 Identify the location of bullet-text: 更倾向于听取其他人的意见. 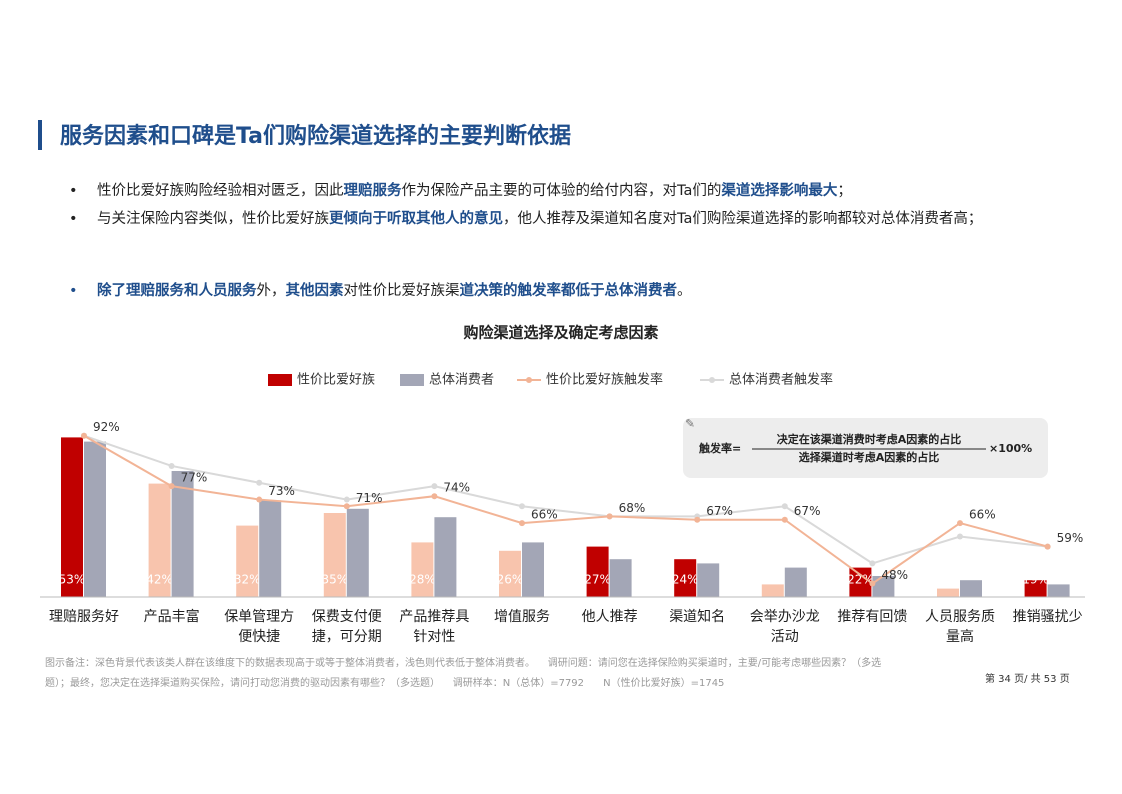
(416, 219).